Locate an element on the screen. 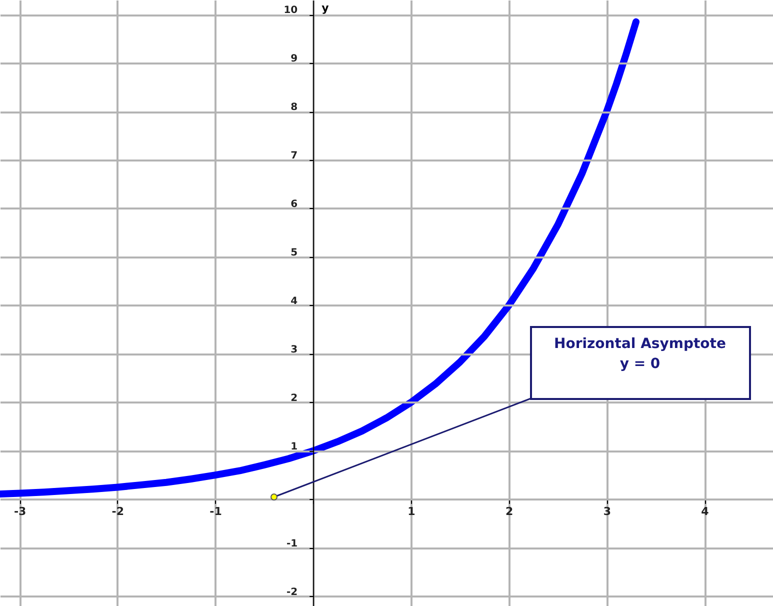 The height and width of the screenshot is (606, 773). x-tick-label: -3 is located at coordinates (20, 511).